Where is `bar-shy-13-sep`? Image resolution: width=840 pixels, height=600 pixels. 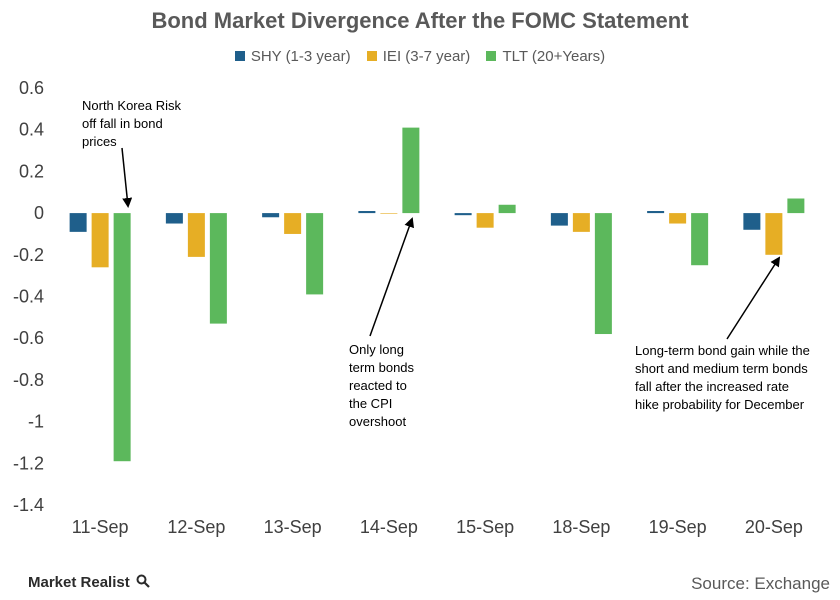
bar-shy-13-sep is located at coordinates (271, 215).